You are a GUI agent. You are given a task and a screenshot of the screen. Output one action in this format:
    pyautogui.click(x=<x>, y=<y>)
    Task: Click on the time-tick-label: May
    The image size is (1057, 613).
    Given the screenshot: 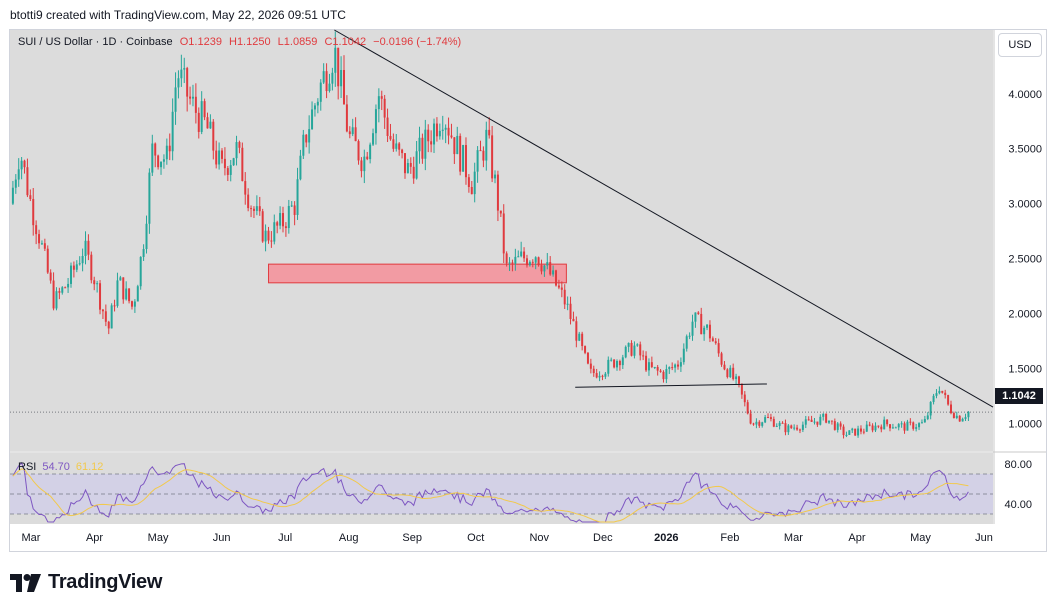 What is the action you would take?
    pyautogui.click(x=158, y=538)
    